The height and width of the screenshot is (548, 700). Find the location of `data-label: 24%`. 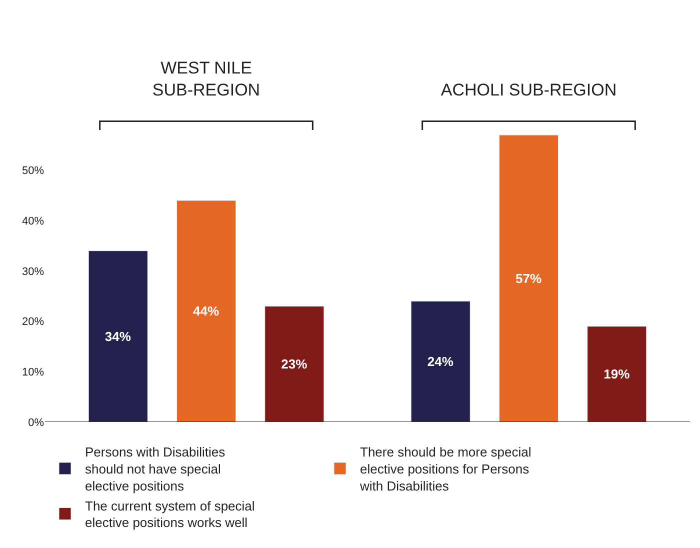

data-label: 24% is located at coordinates (440, 362).